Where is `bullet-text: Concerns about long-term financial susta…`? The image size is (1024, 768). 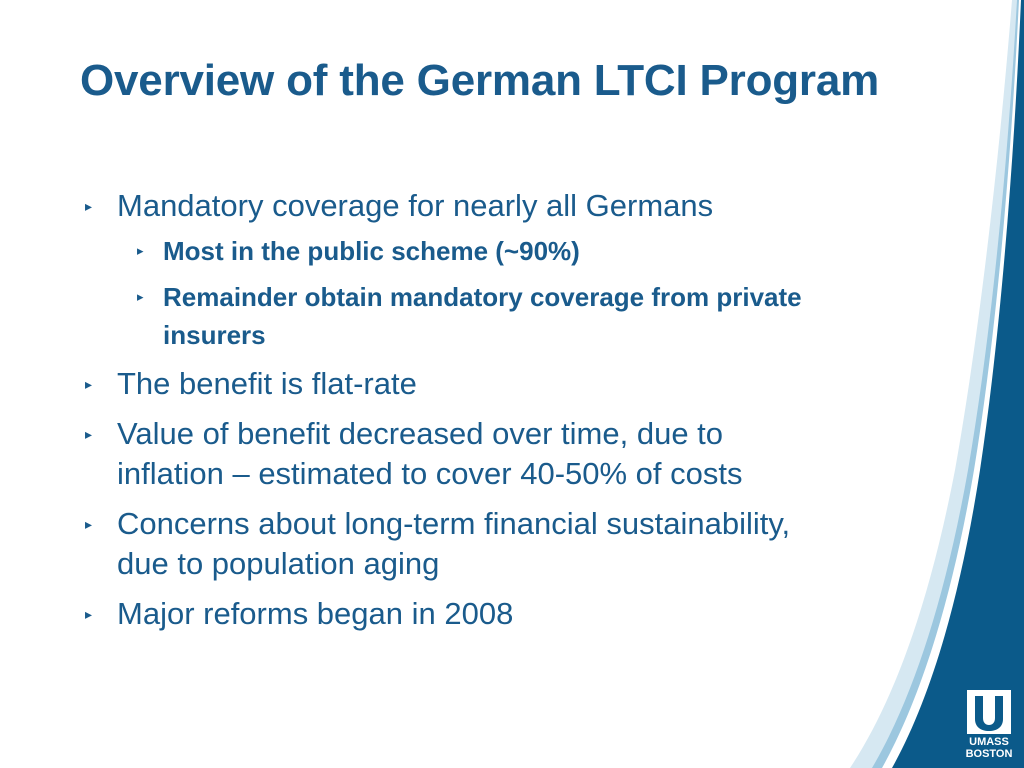
bullet-text: Concerns about long-term financial susta… is located at coordinates (454, 543).